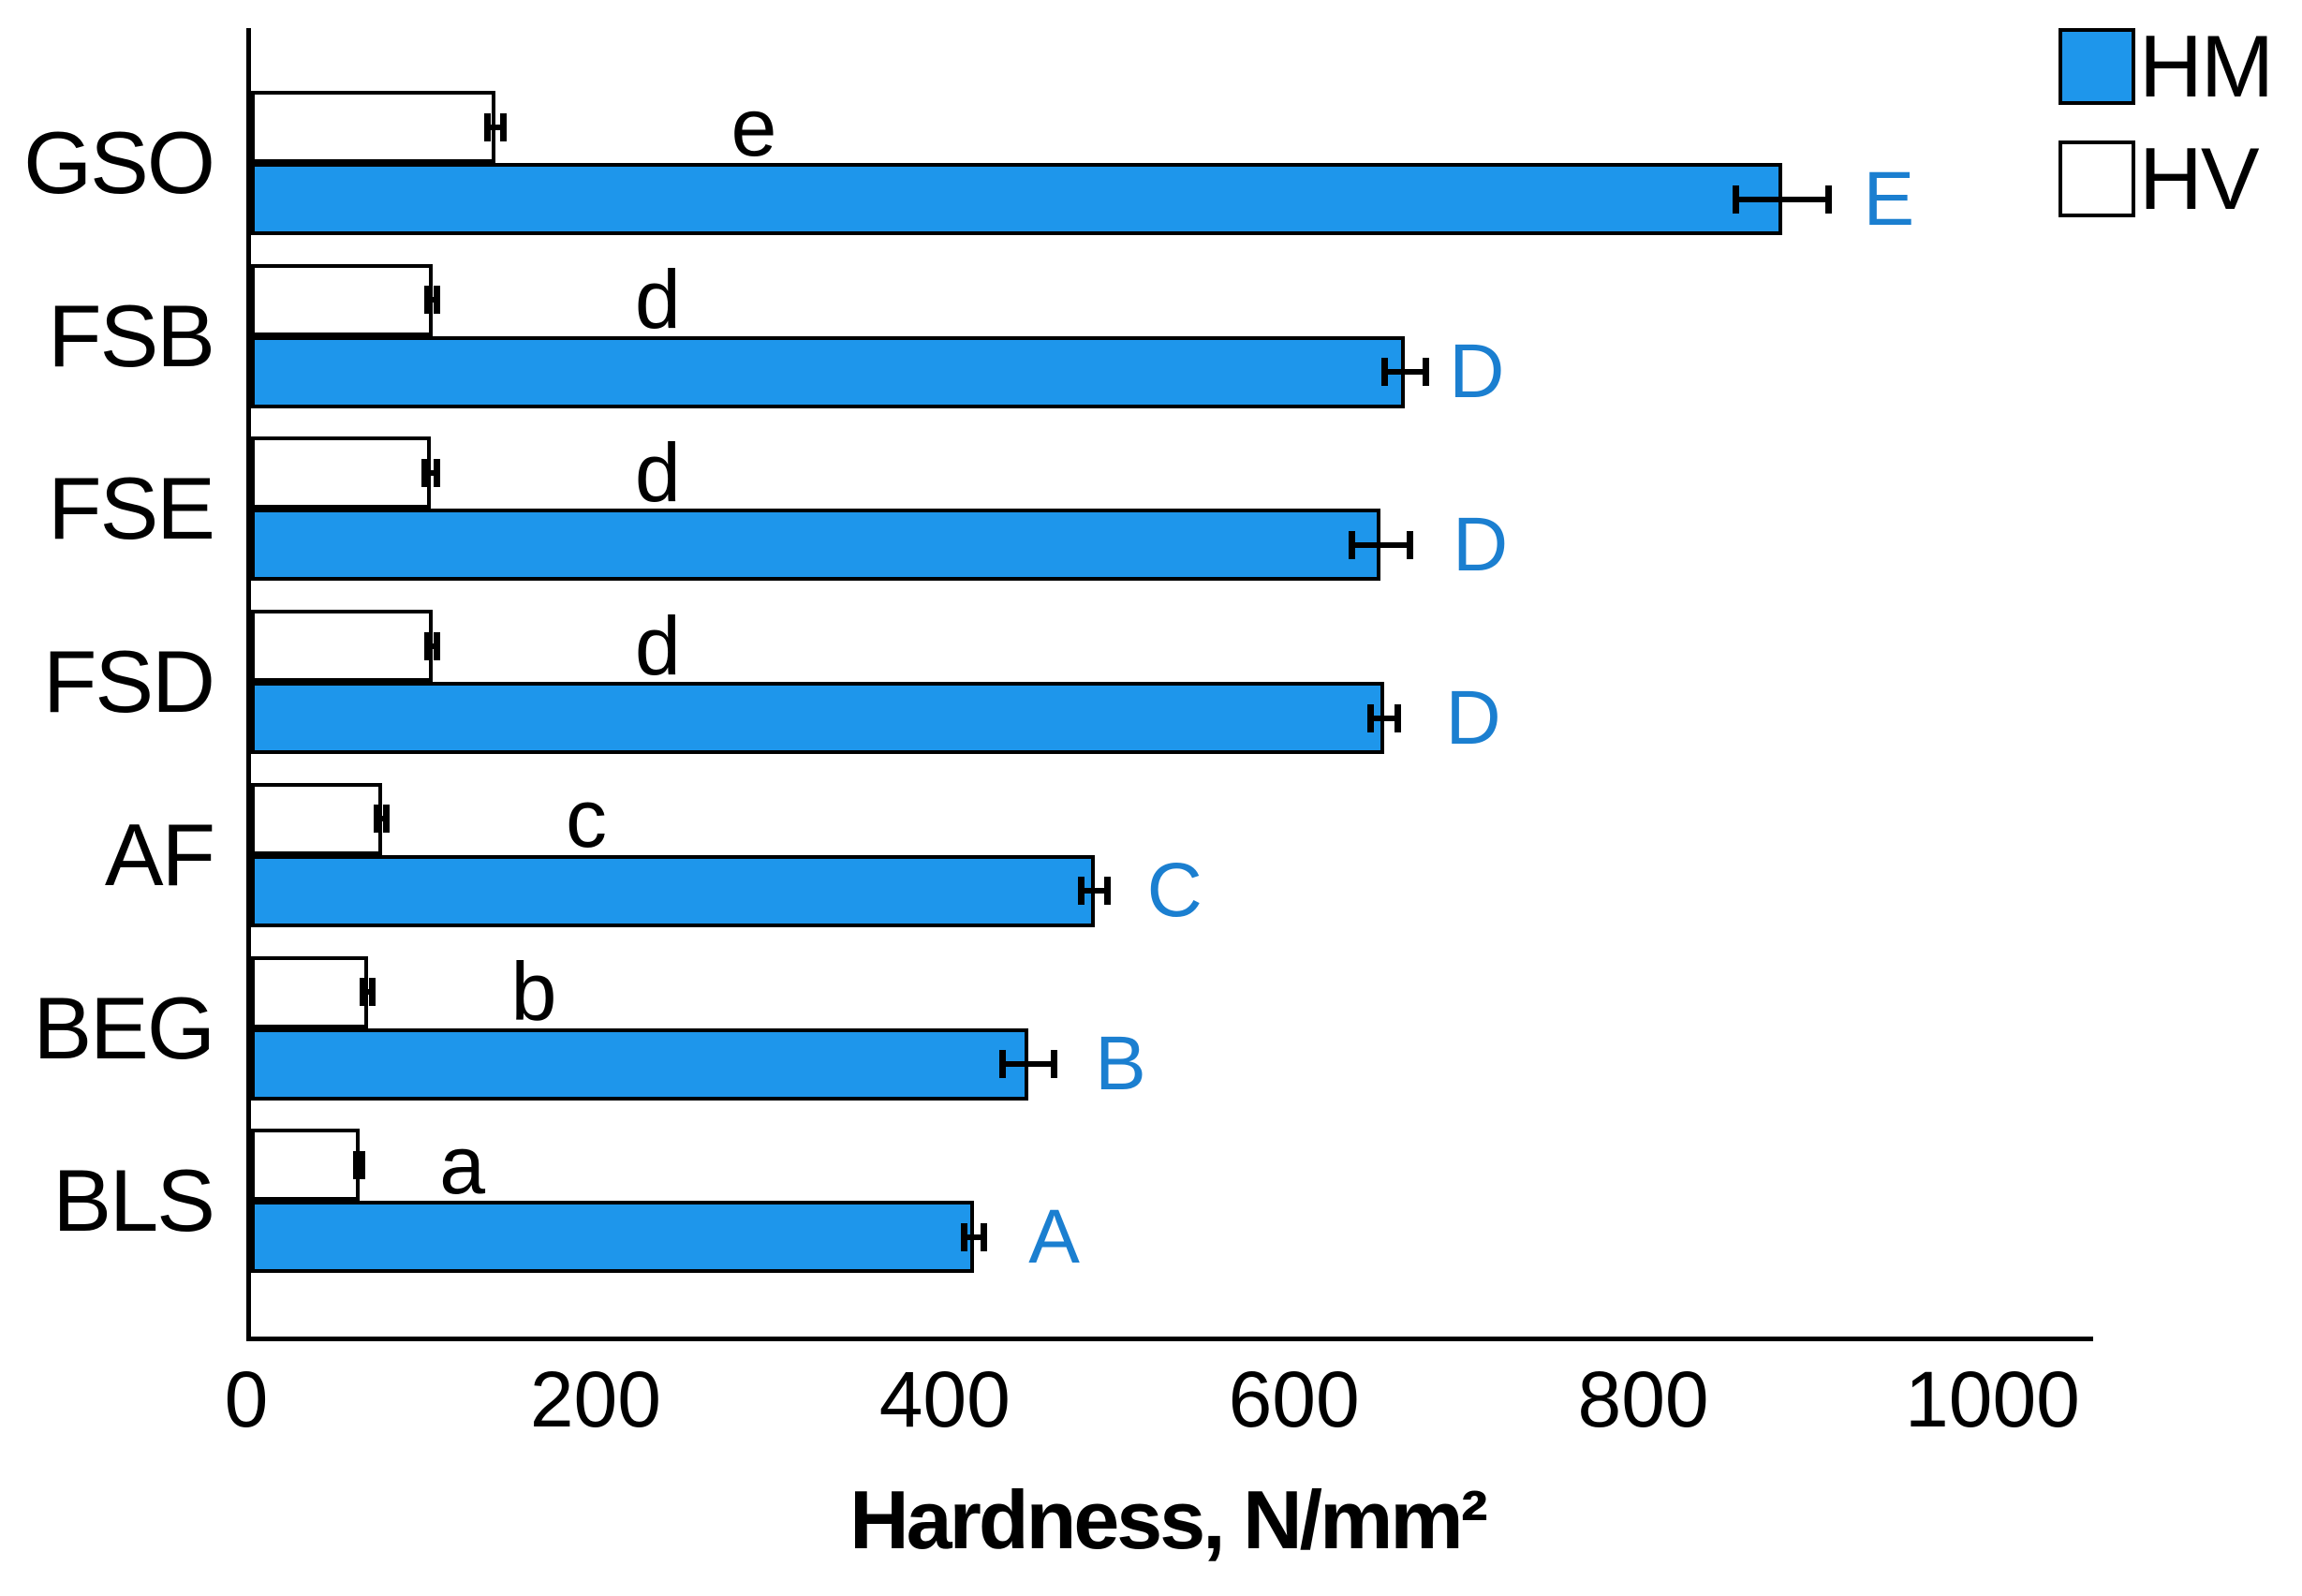 Image resolution: width=2302 pixels, height=1596 pixels. What do you see at coordinates (431, 472) in the screenshot?
I see `error-bar-hv-fse` at bounding box center [431, 472].